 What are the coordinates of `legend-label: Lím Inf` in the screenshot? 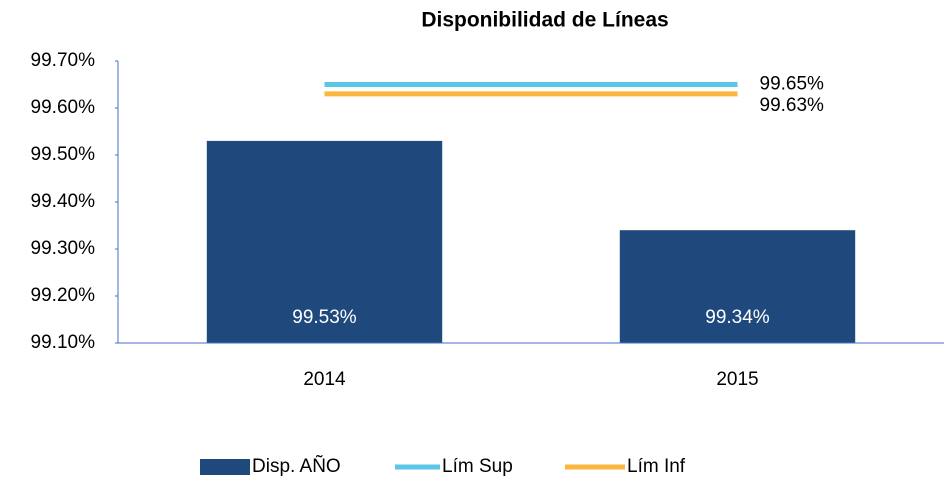 It's located at (656, 466).